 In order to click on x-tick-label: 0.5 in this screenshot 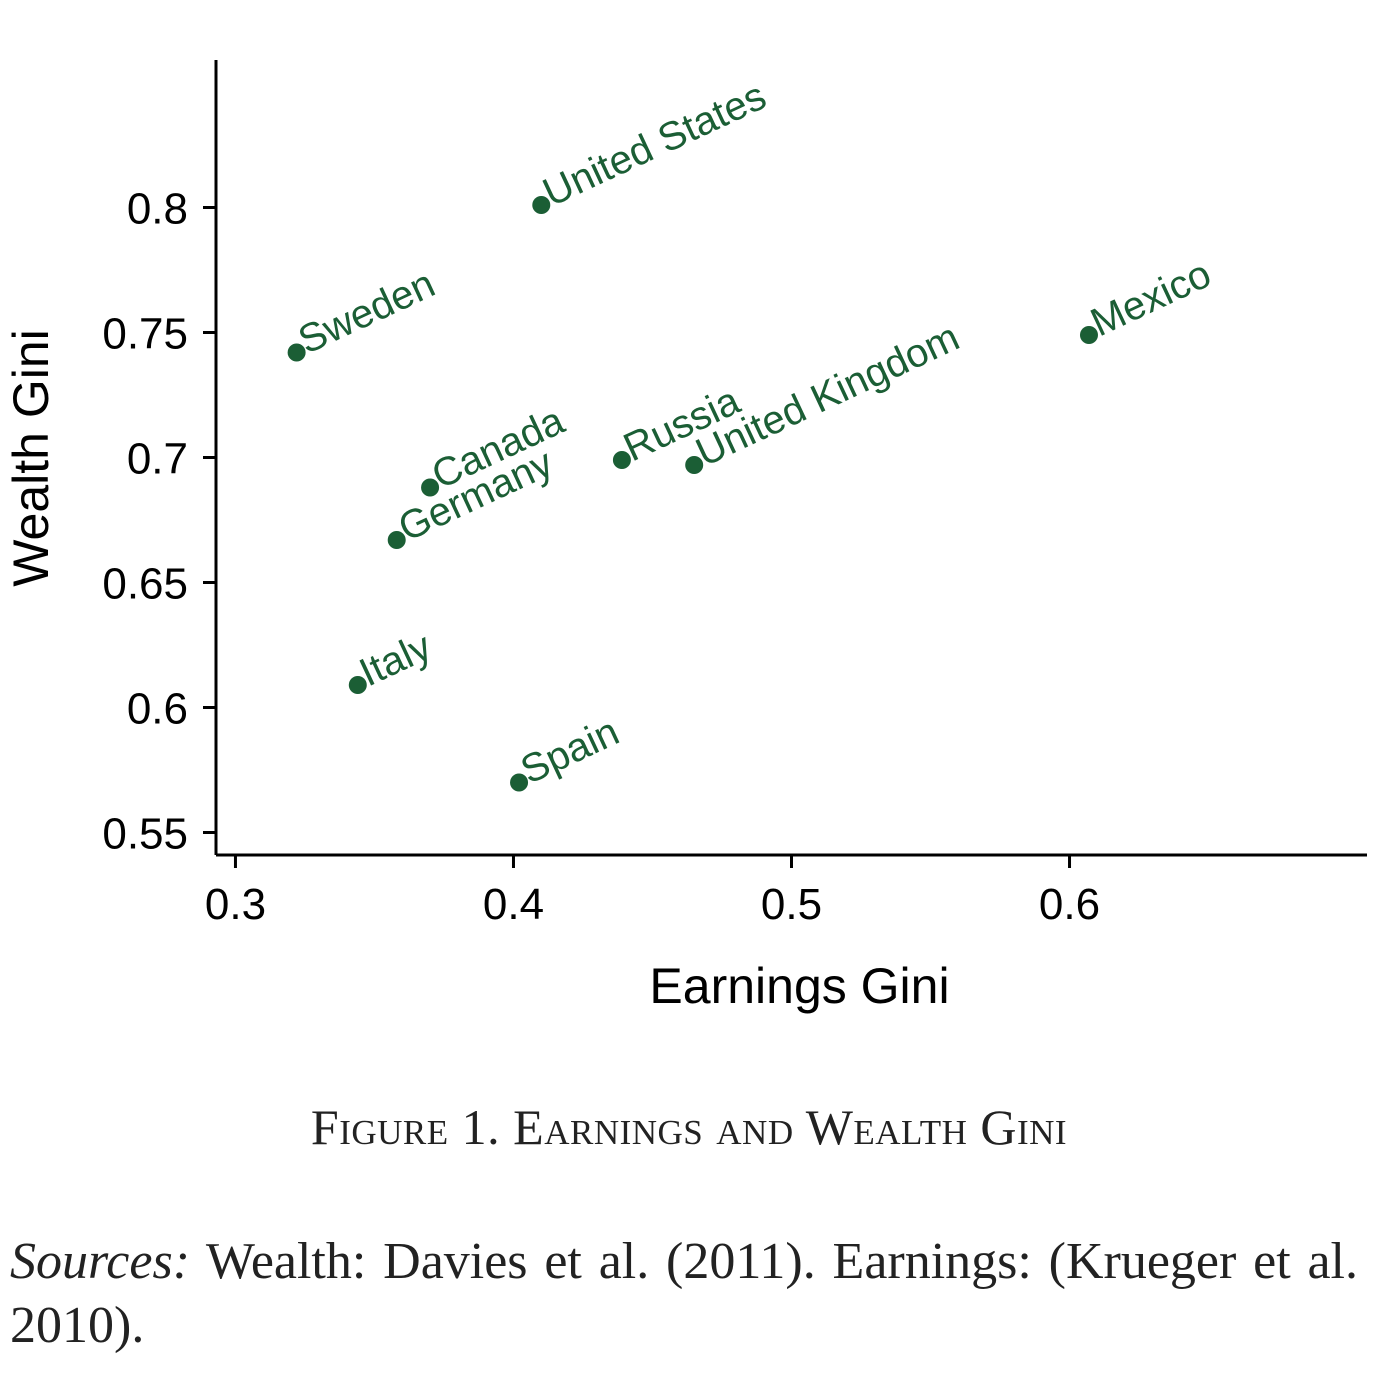, I will do `click(791, 904)`.